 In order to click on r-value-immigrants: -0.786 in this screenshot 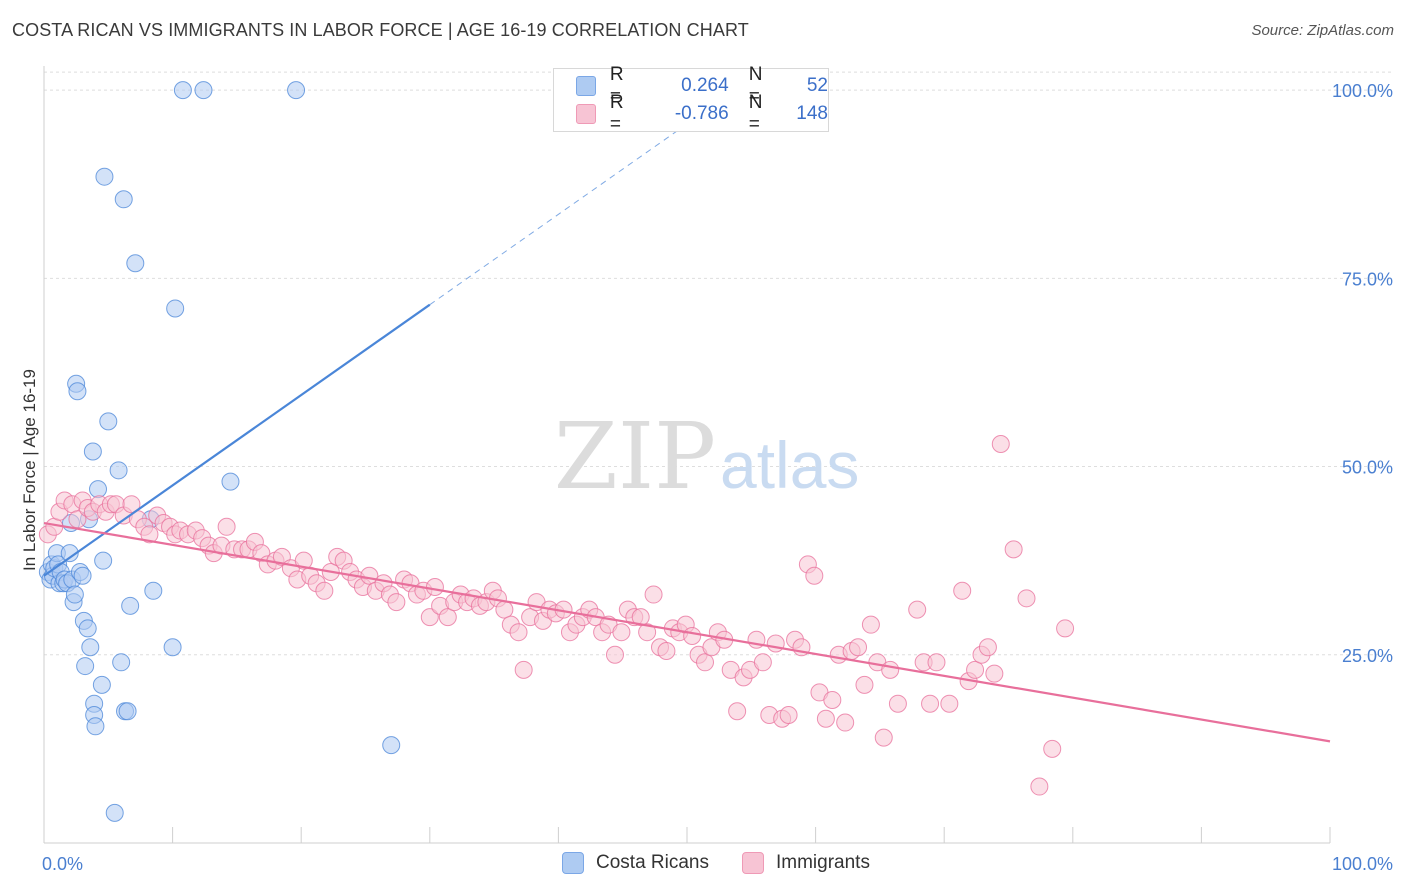, I will do `click(701, 113)`.